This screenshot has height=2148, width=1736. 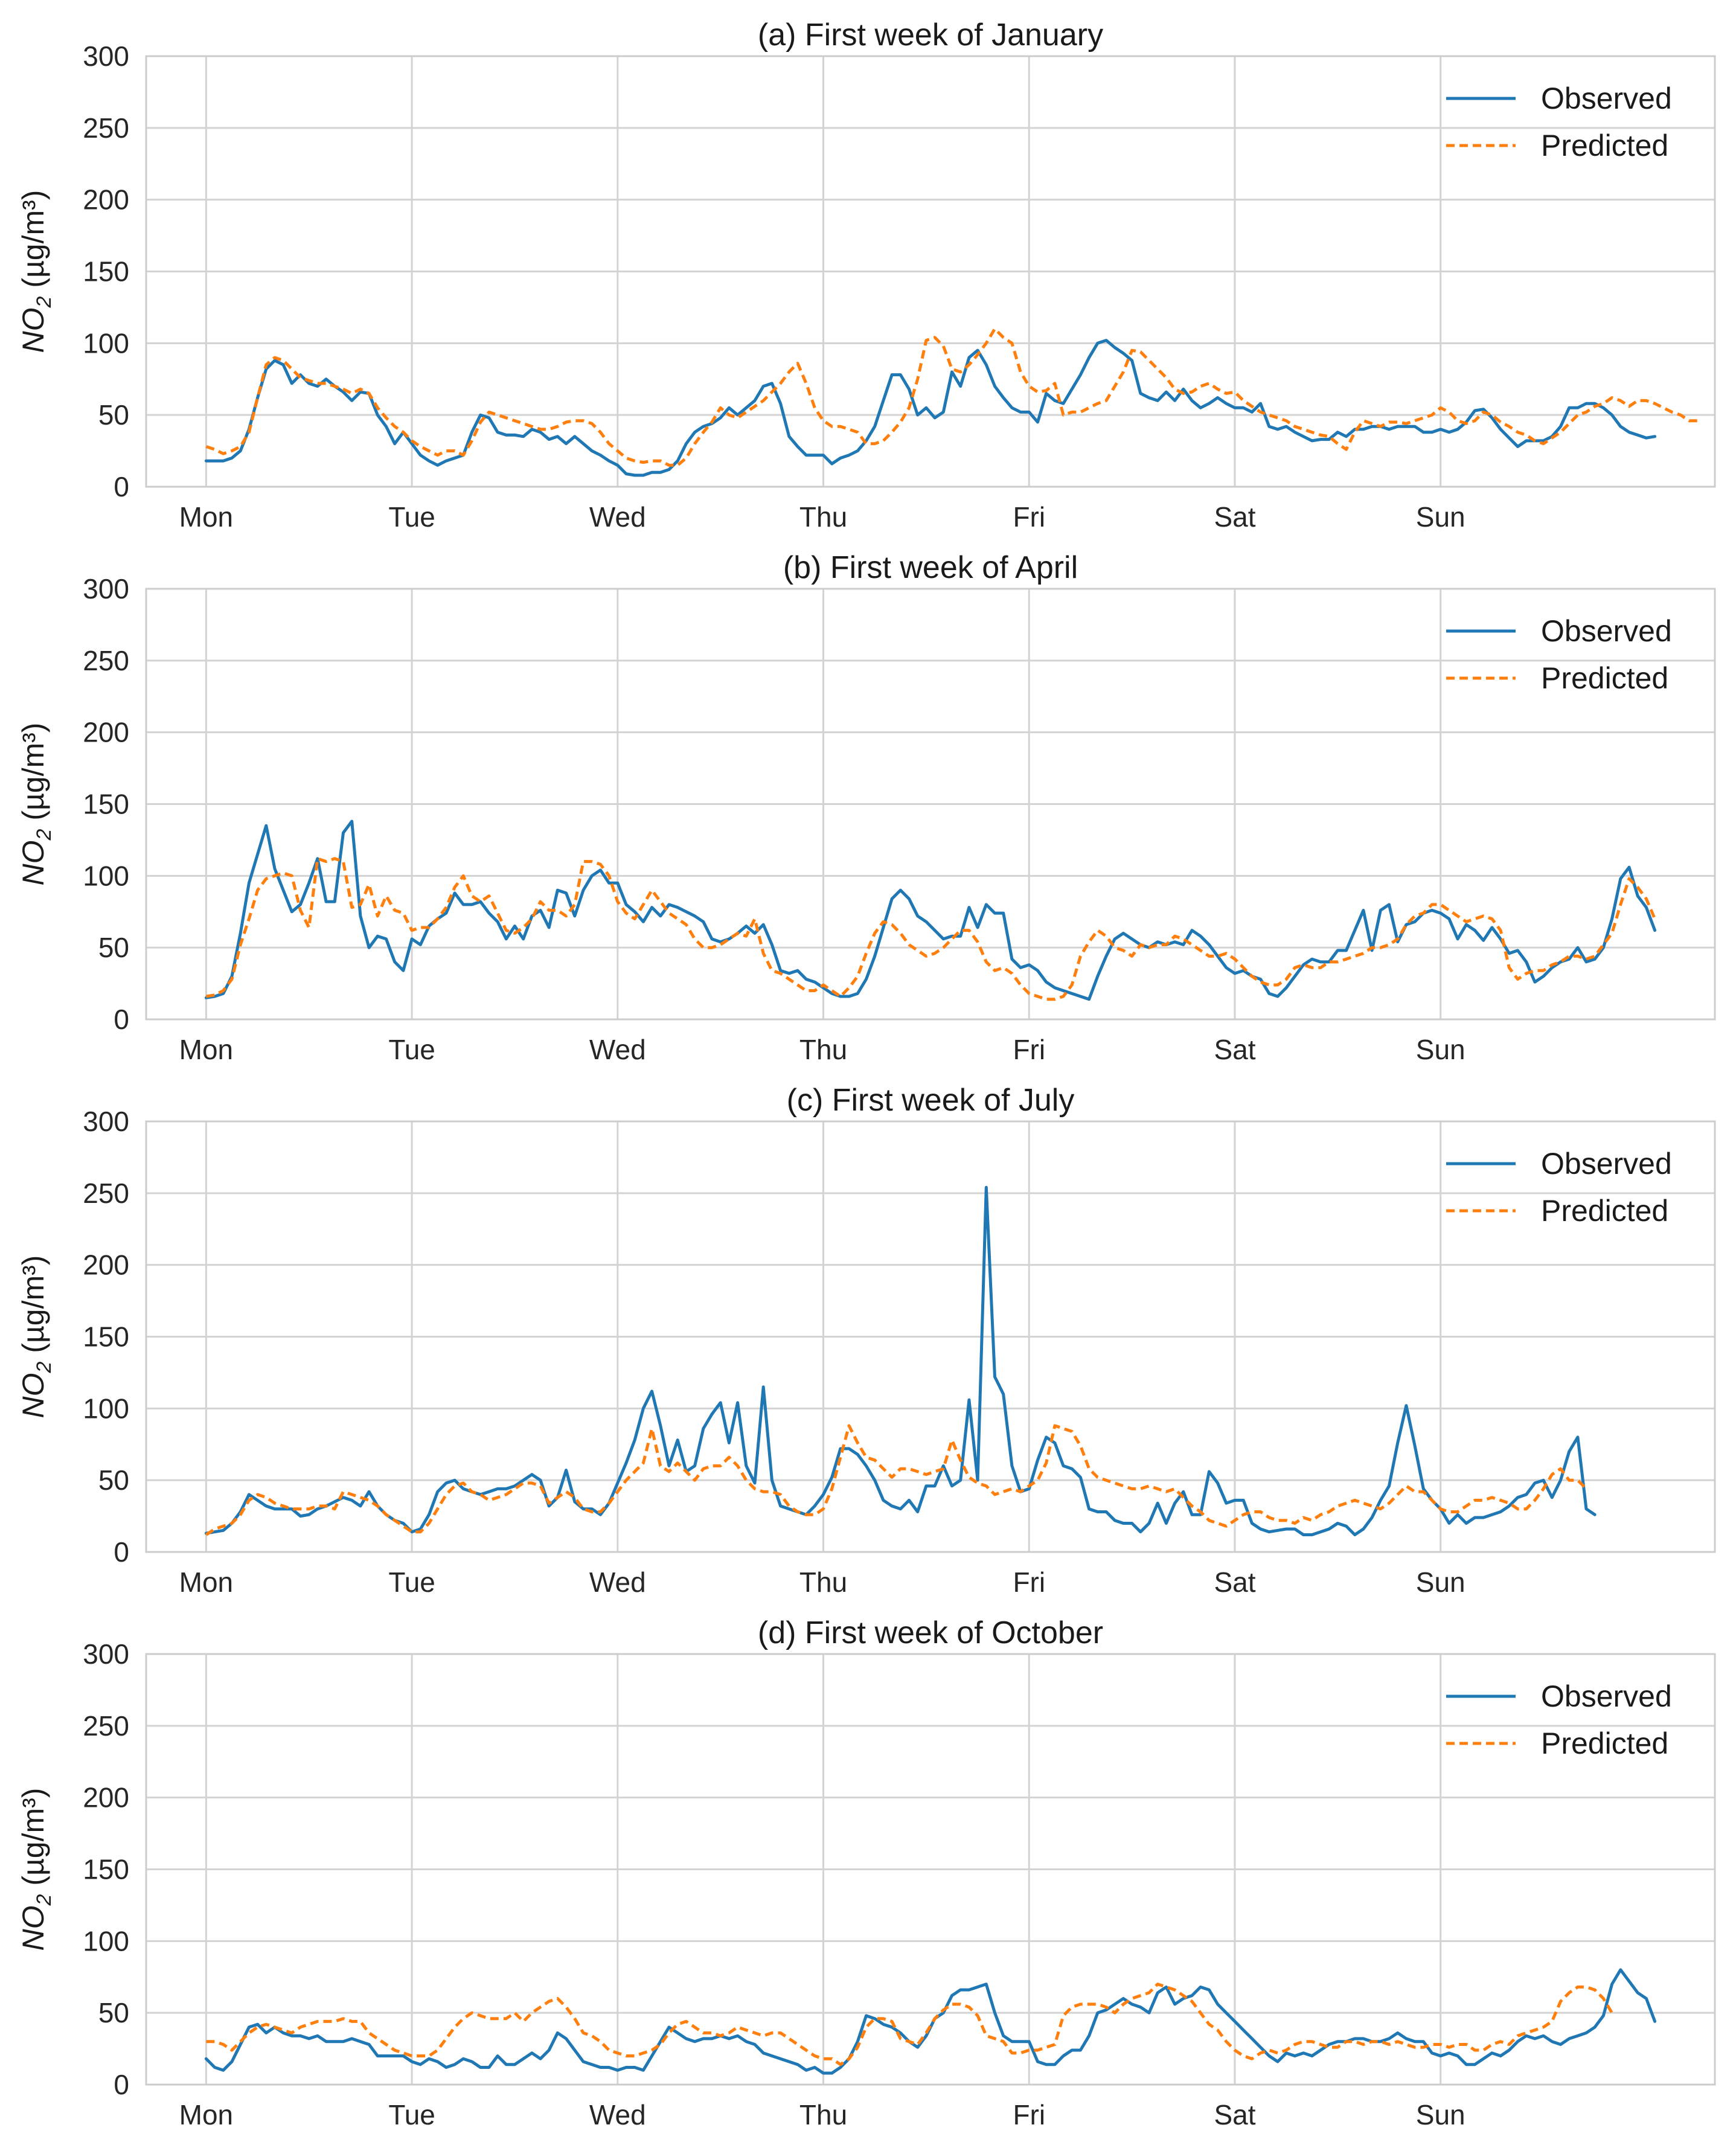 I want to click on chart-title: (a) First week of January, so click(x=930, y=35).